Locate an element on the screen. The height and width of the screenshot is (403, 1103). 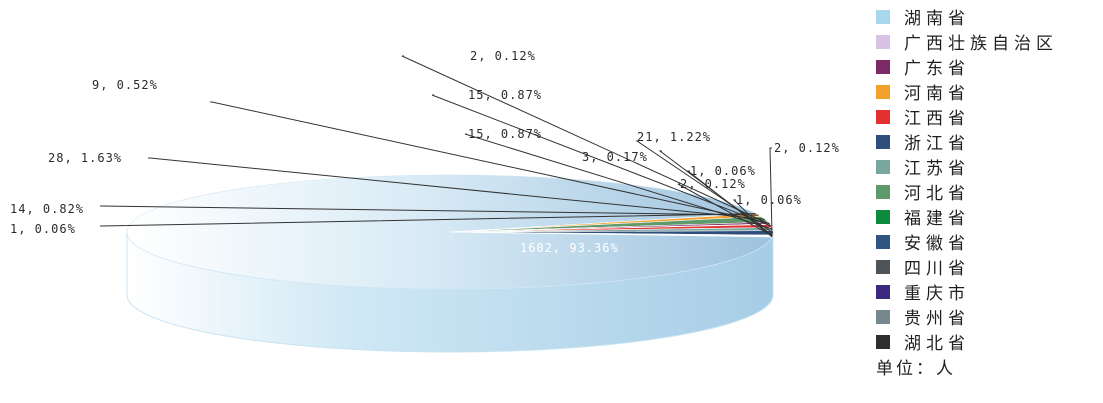
legend-item: 重庆市 is located at coordinates (967, 291).